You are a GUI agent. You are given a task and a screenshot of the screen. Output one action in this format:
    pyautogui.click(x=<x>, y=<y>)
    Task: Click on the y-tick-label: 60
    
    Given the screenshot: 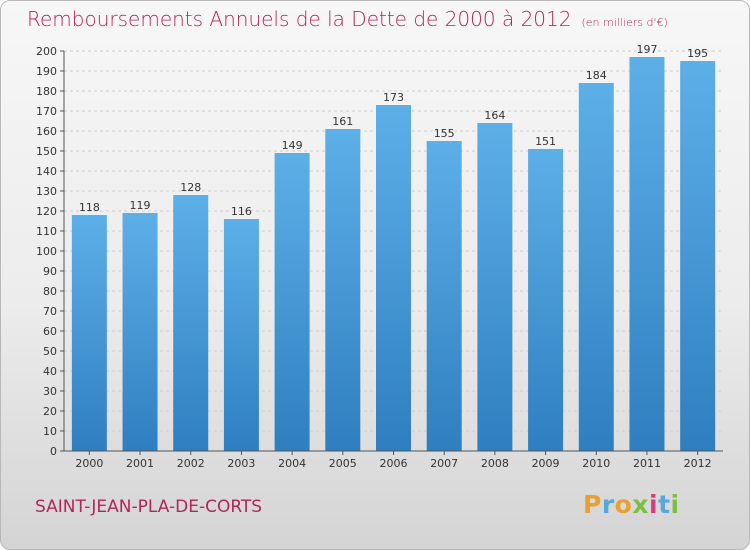 What is the action you would take?
    pyautogui.click(x=50, y=331)
    